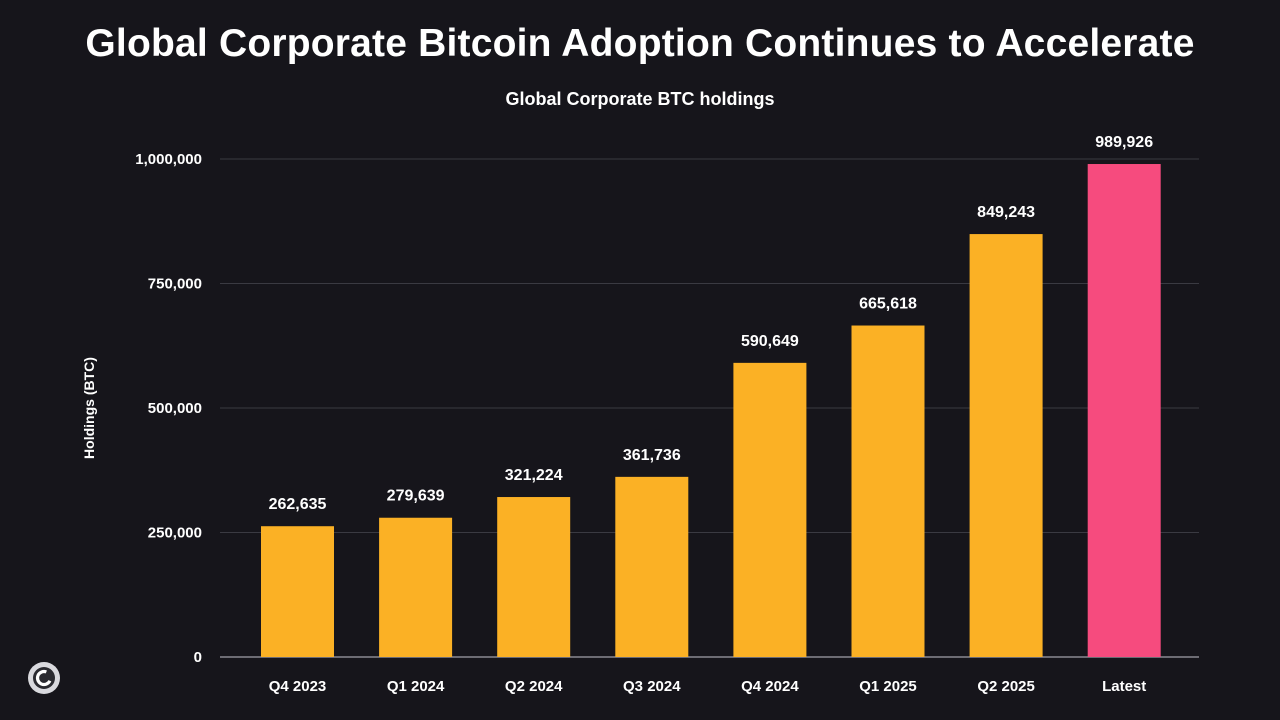 The width and height of the screenshot is (1280, 720). I want to click on x-tick-label: Latest, so click(1124, 686).